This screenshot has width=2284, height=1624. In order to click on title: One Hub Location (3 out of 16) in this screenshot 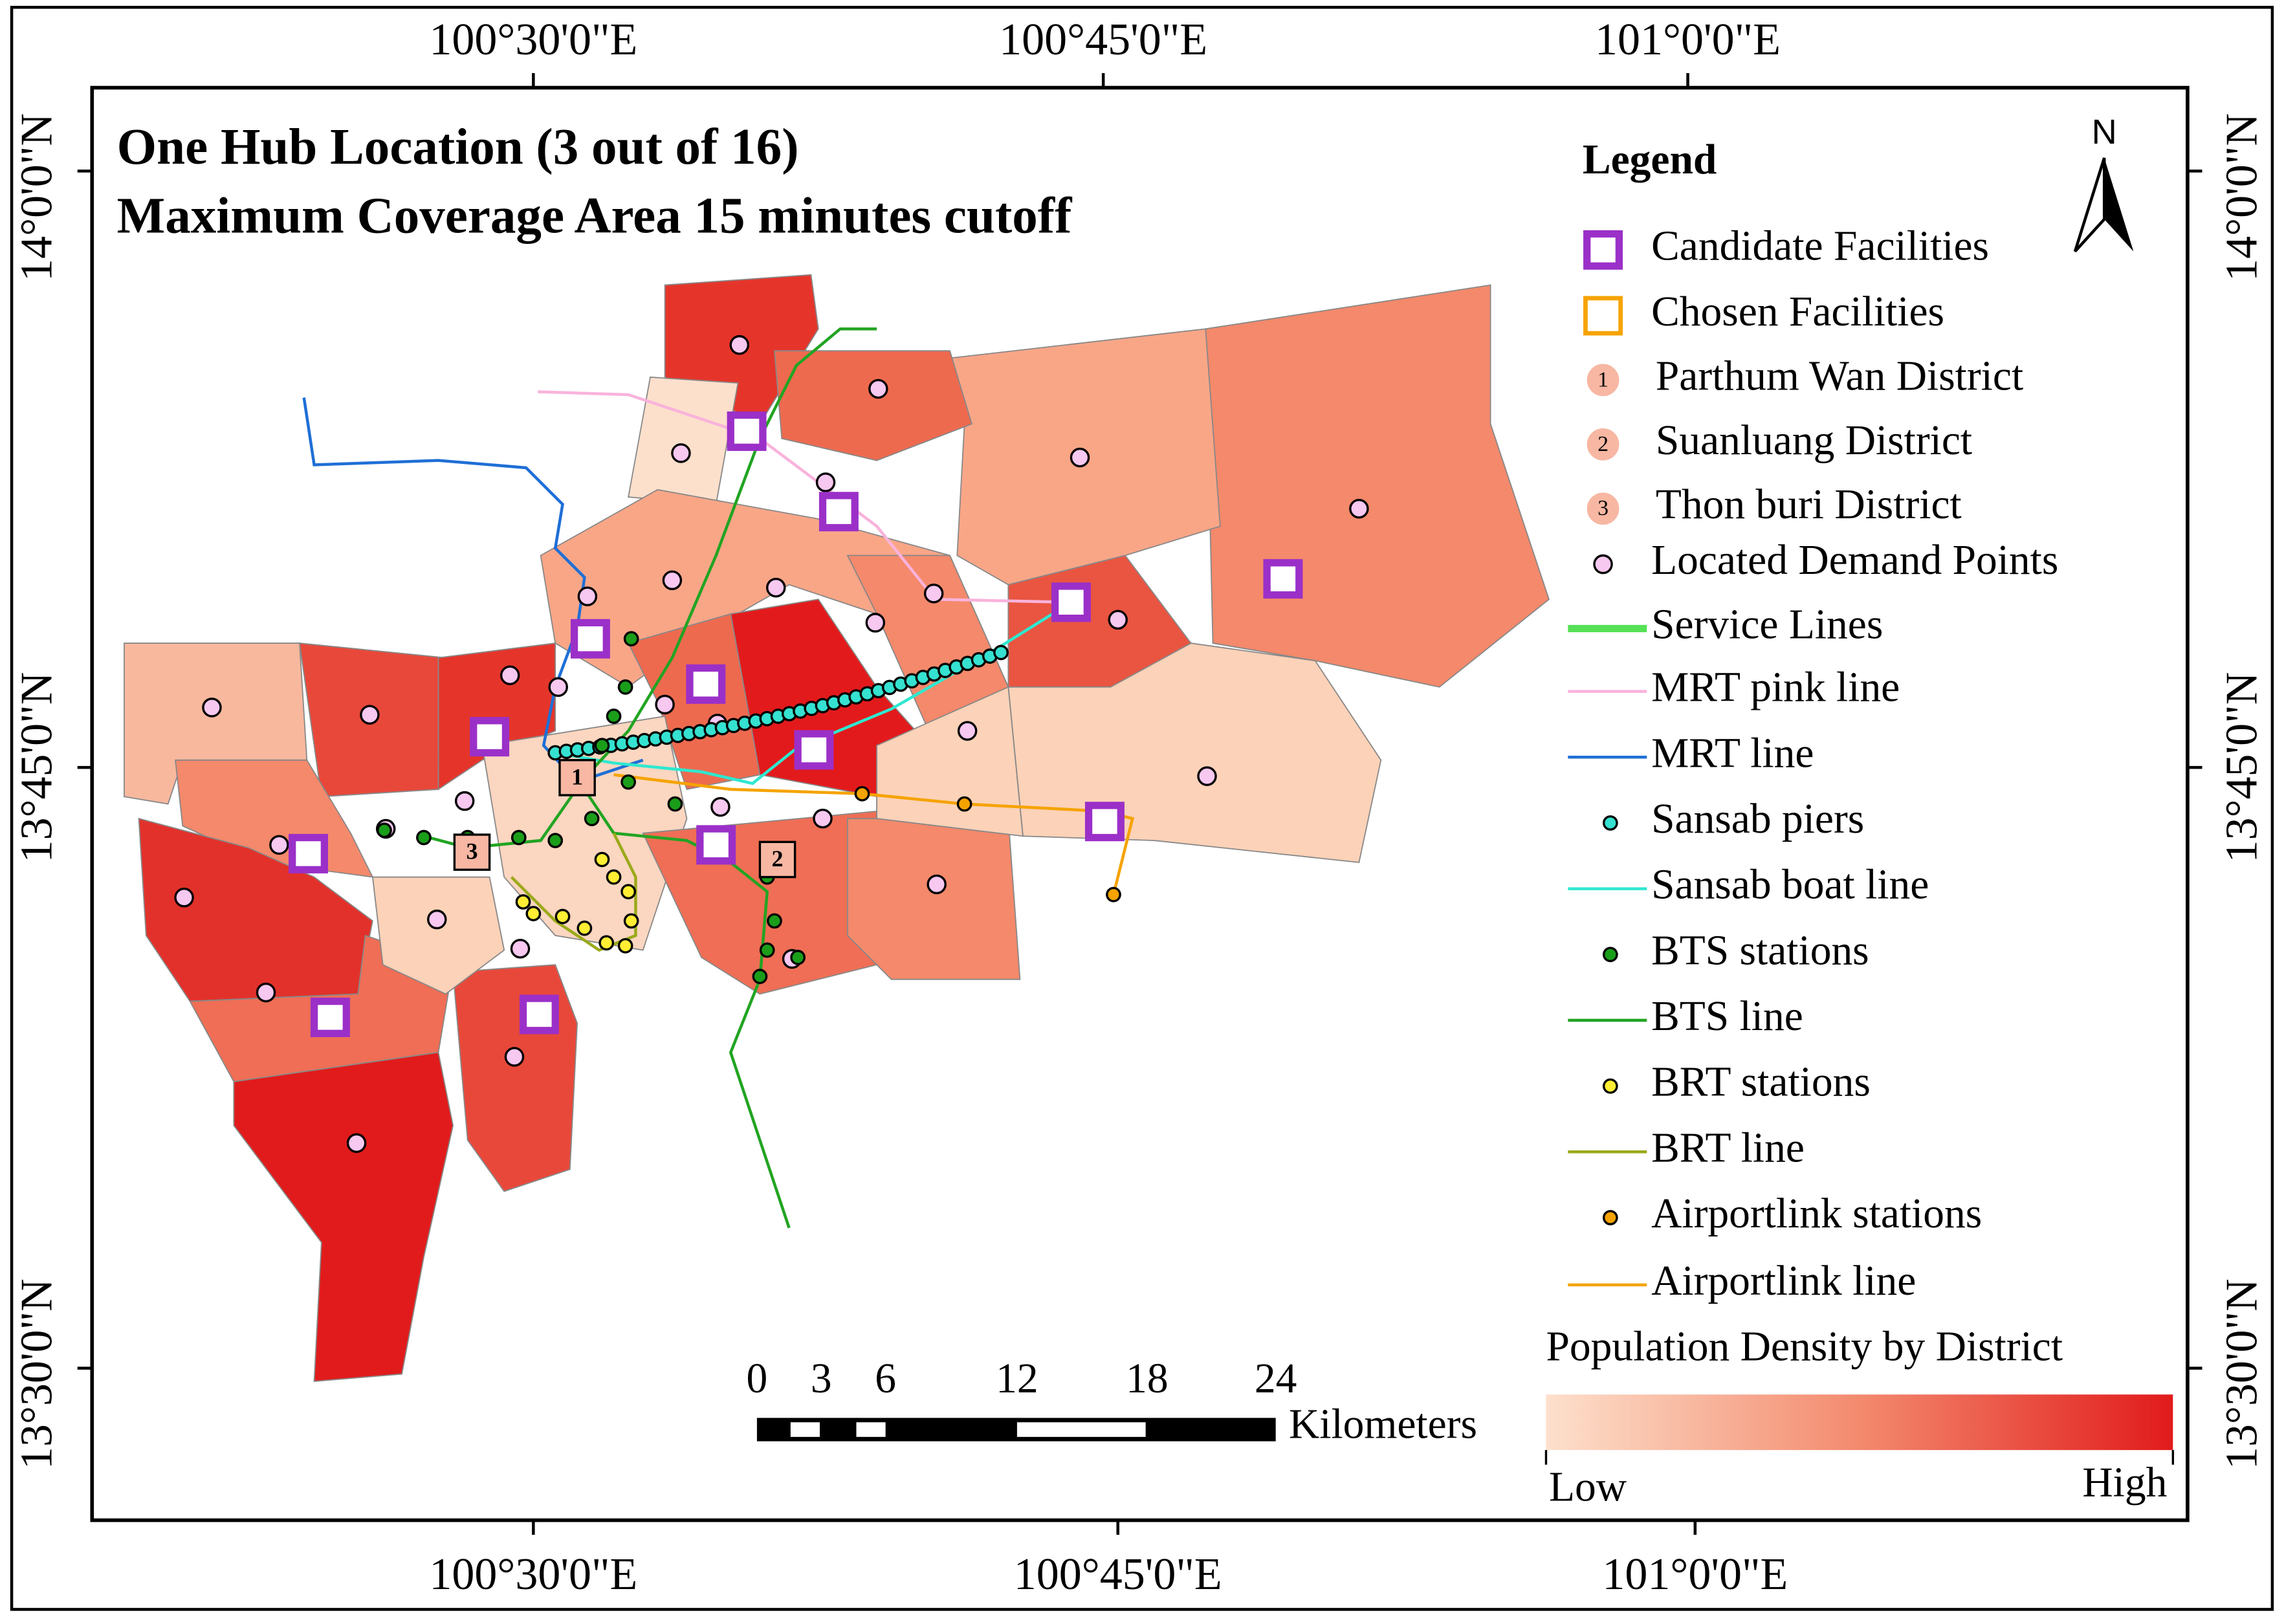, I will do `click(458, 147)`.